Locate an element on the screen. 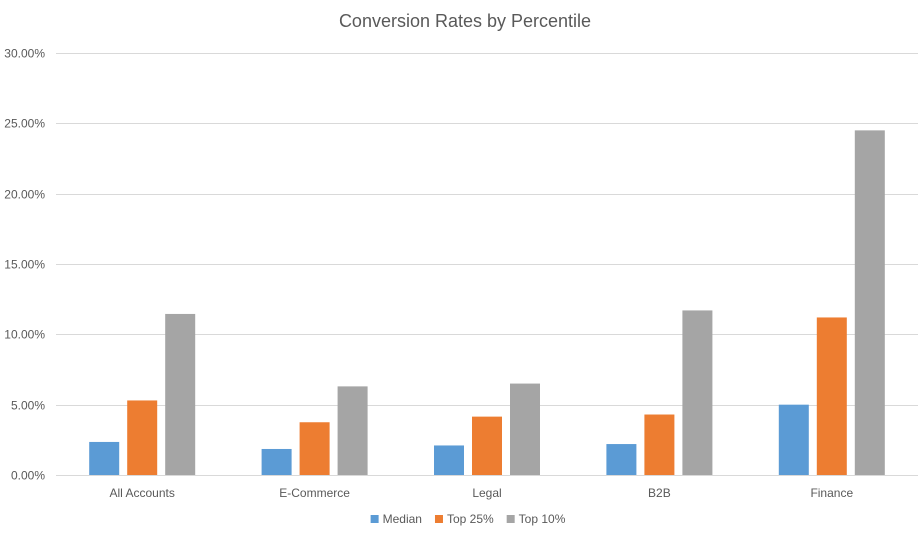  y-tick-label: 15.00% is located at coordinates (24, 265).